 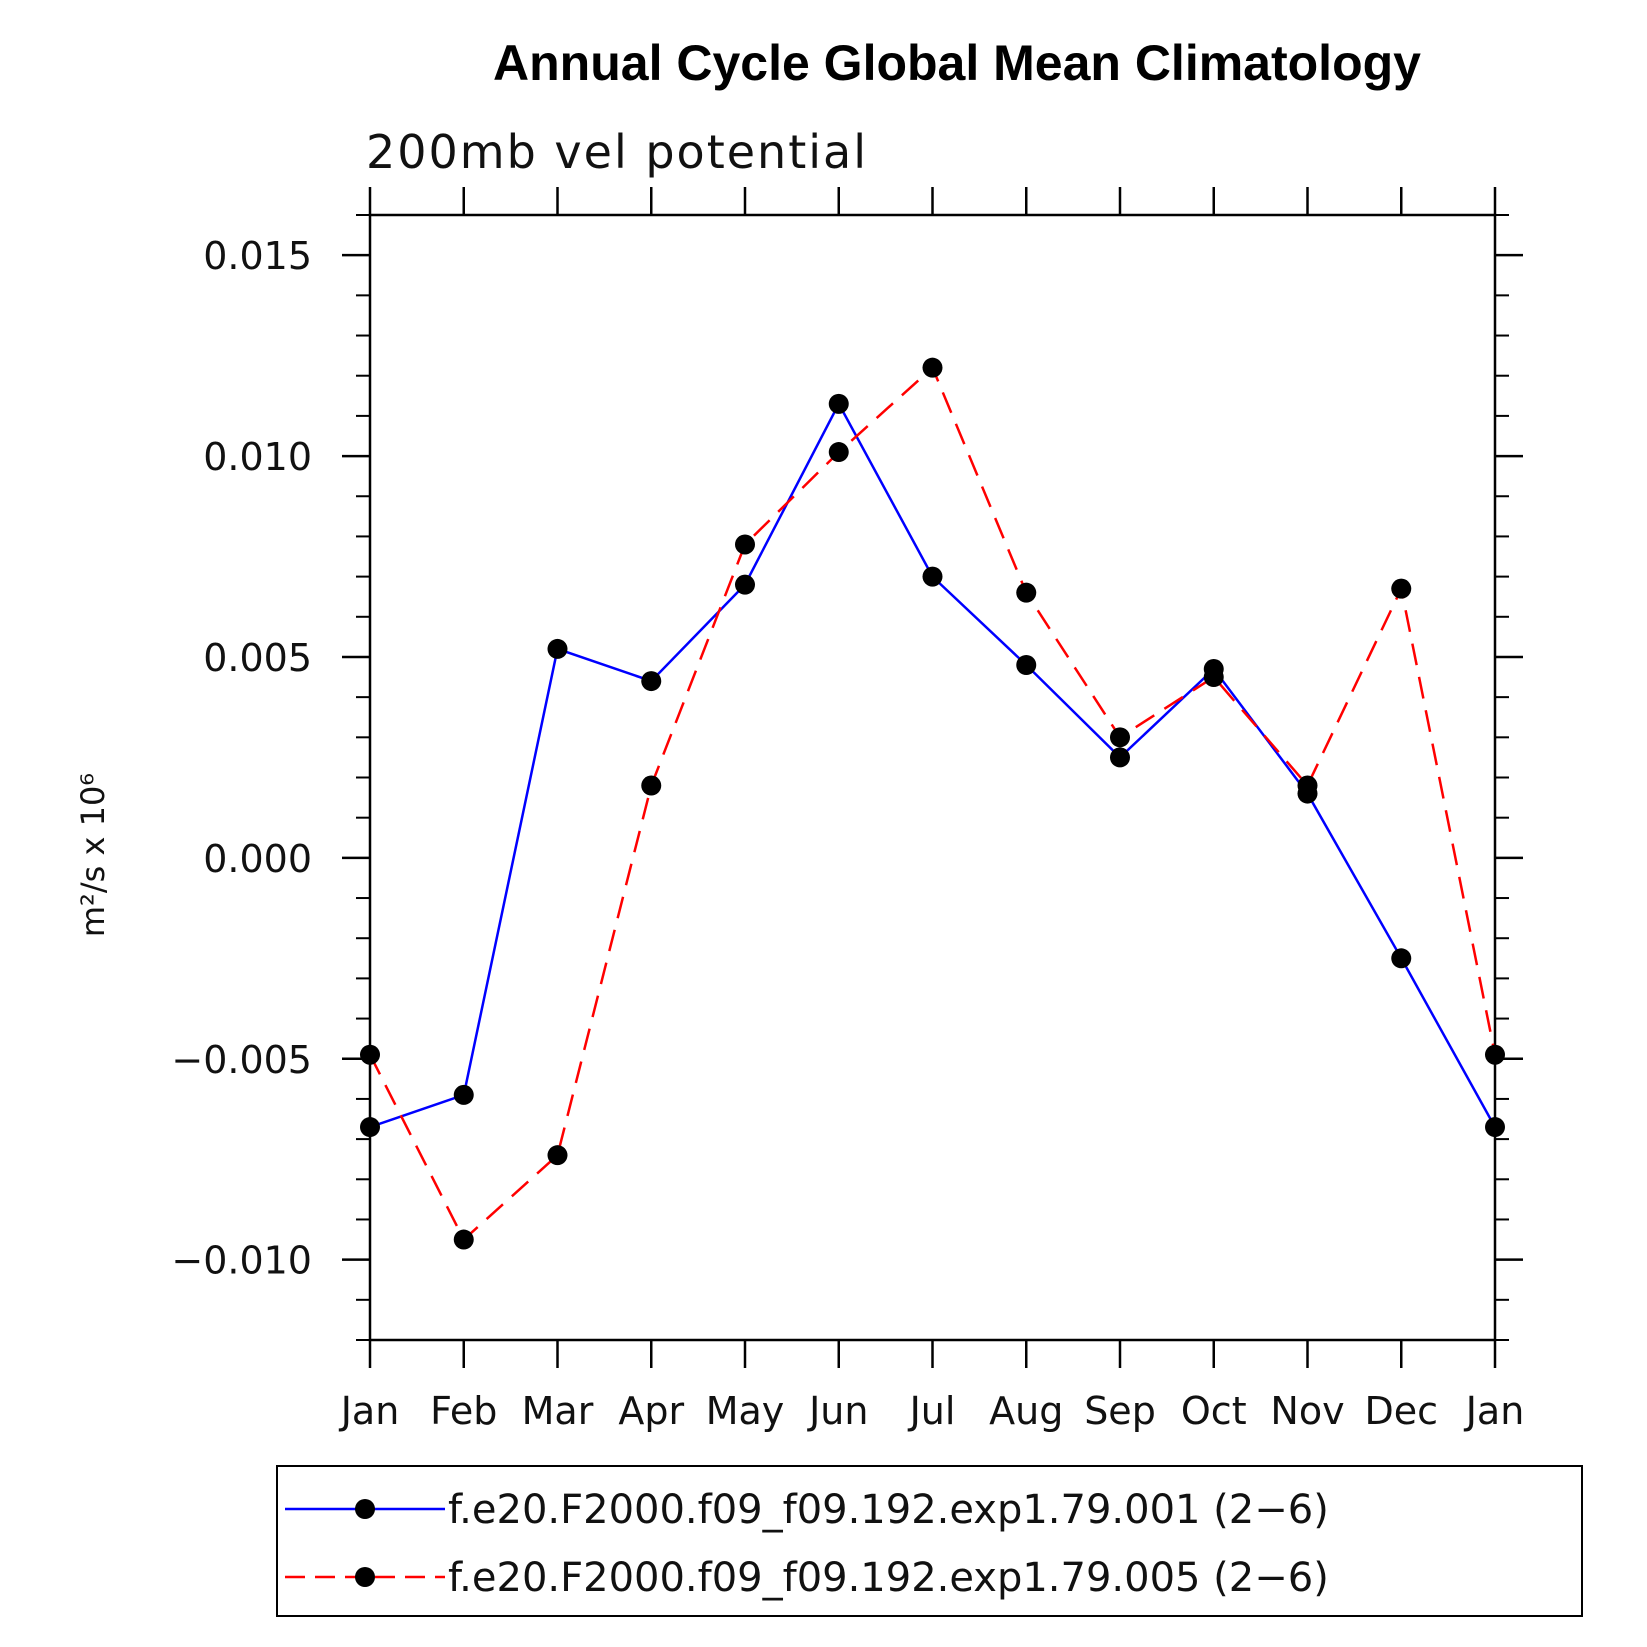 I want to click on x-tick-label: Feb, so click(x=463, y=1411).